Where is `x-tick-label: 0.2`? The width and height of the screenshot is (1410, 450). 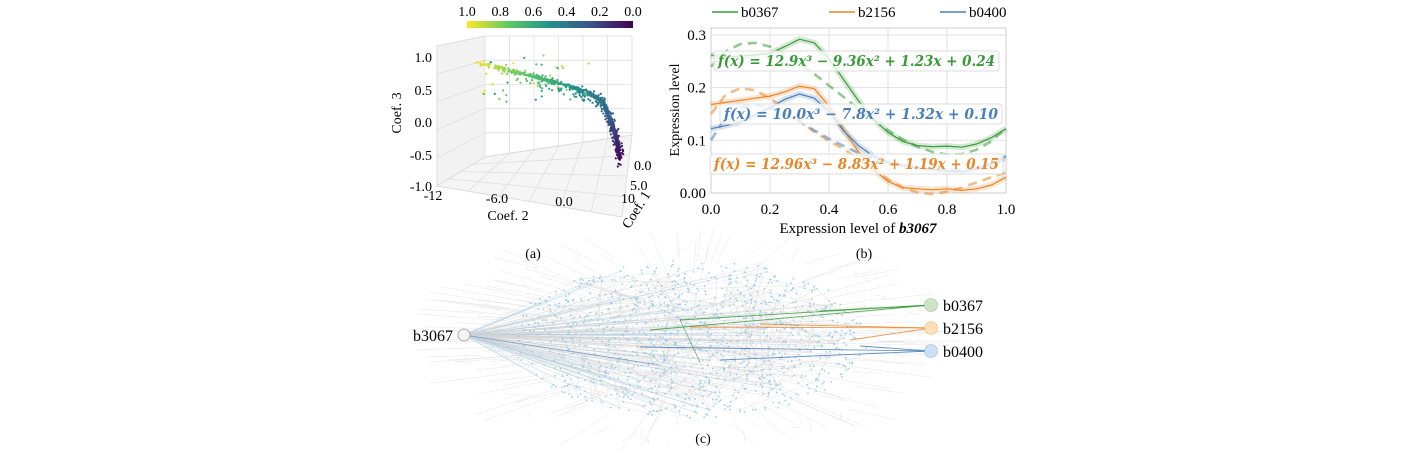
x-tick-label: 0.2 is located at coordinates (770, 210).